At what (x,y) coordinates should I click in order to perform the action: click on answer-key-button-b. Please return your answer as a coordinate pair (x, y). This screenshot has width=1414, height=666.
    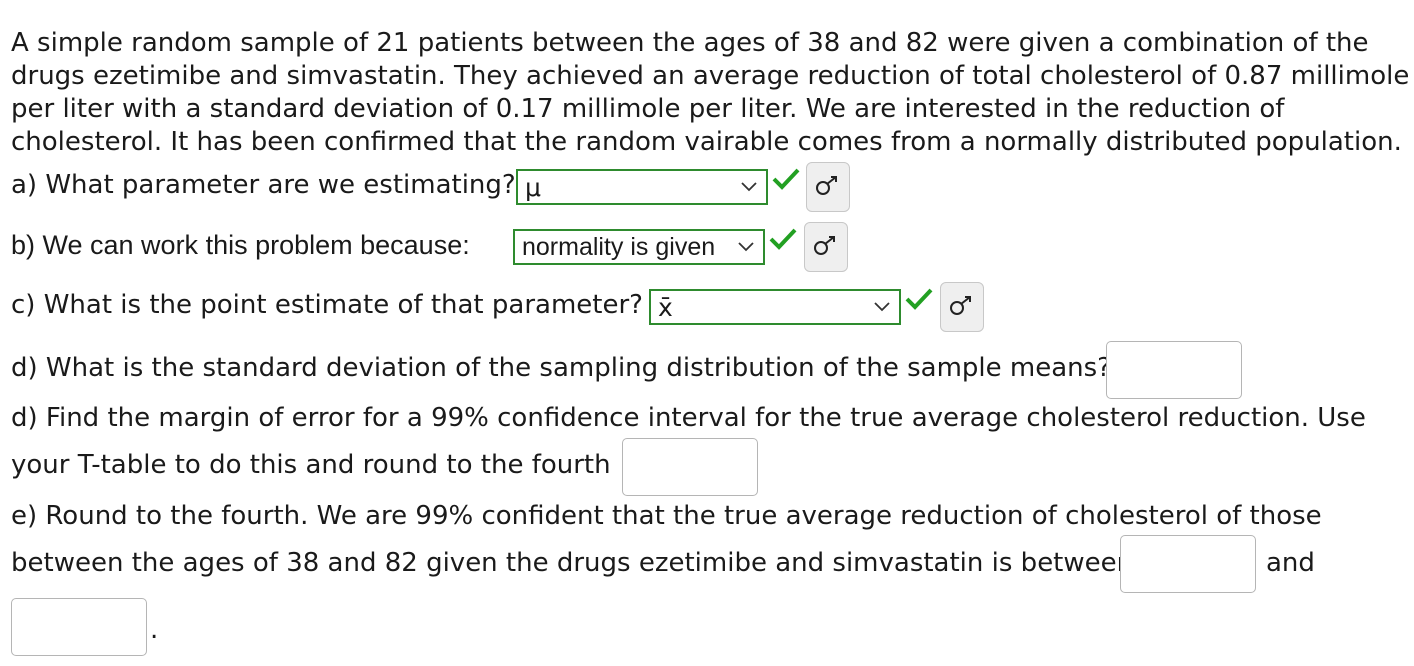
    Looking at the image, I should click on (826, 247).